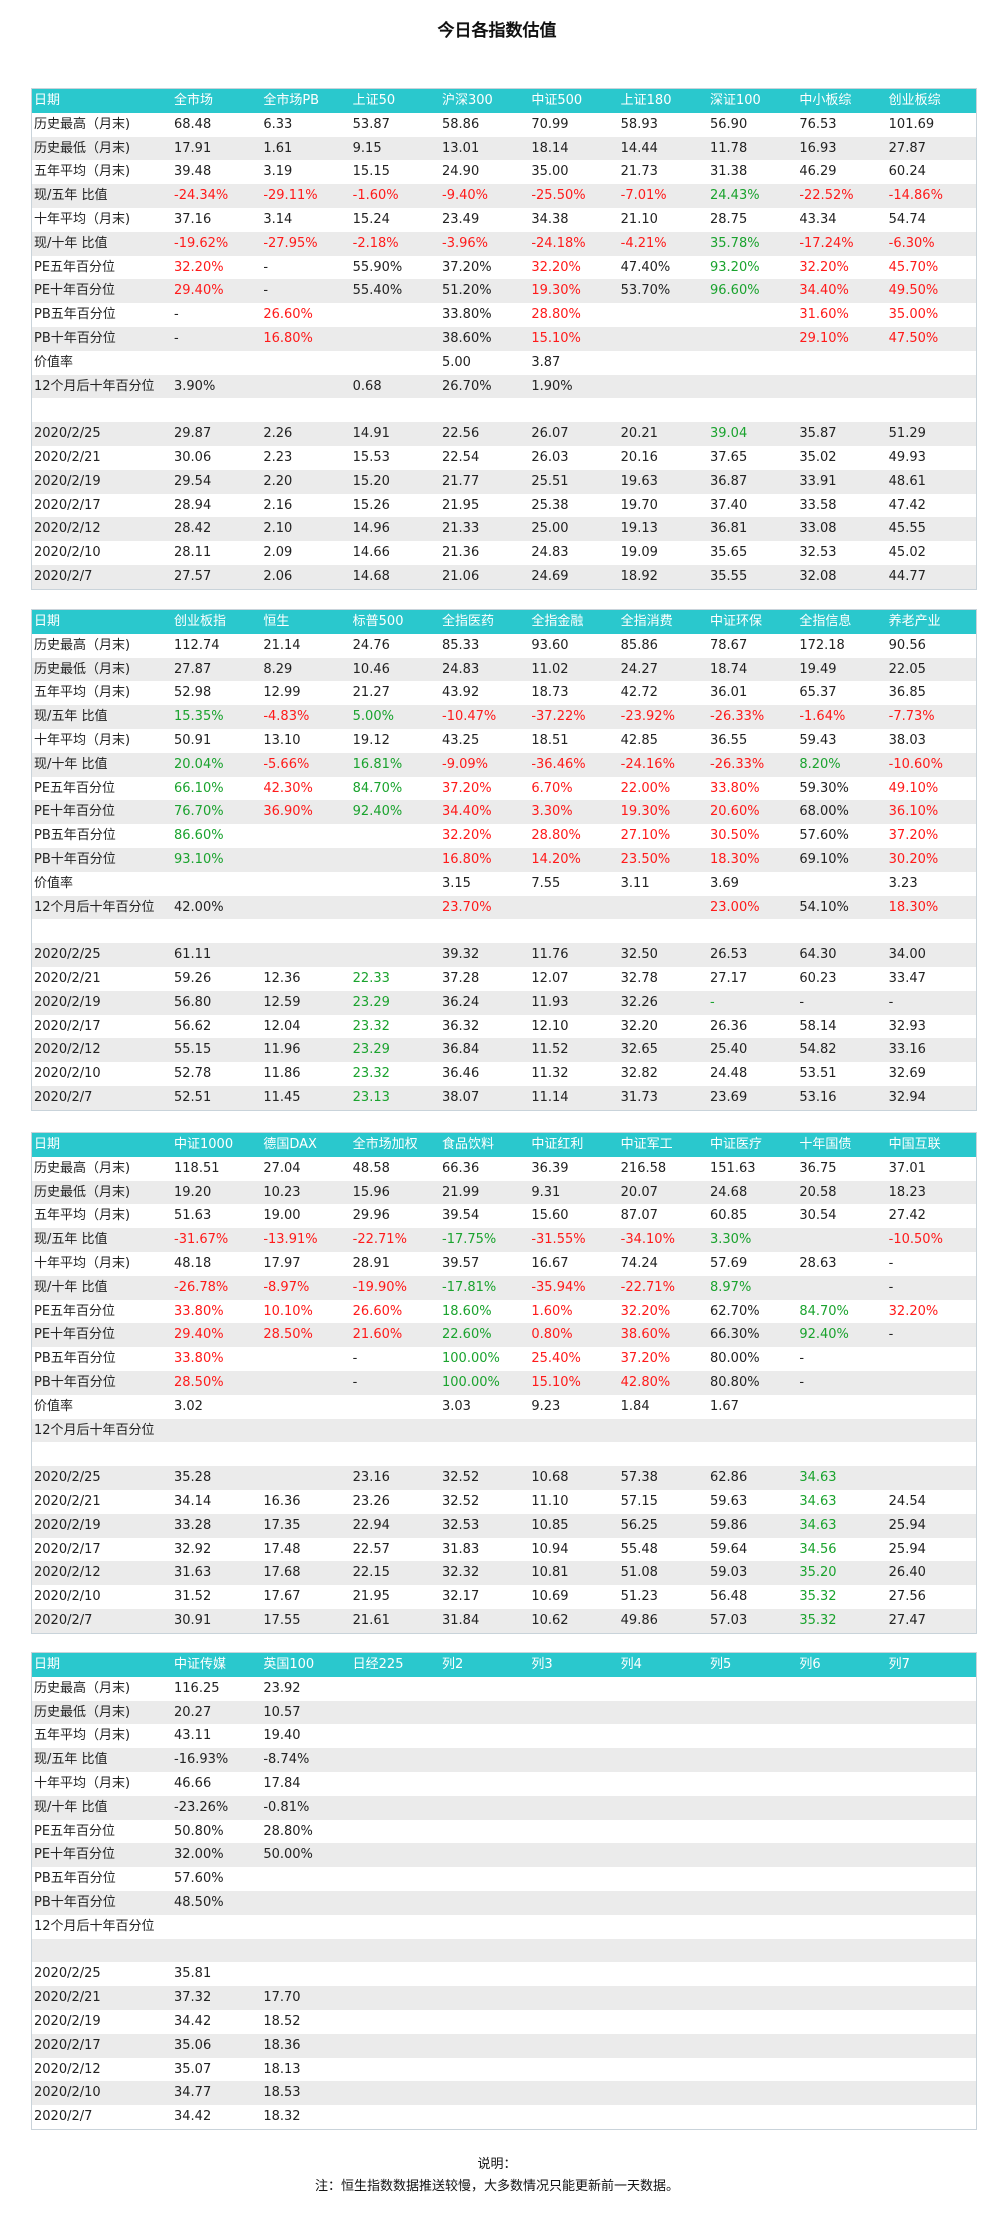  I want to click on value-cell: 32.20%, so click(199, 267).